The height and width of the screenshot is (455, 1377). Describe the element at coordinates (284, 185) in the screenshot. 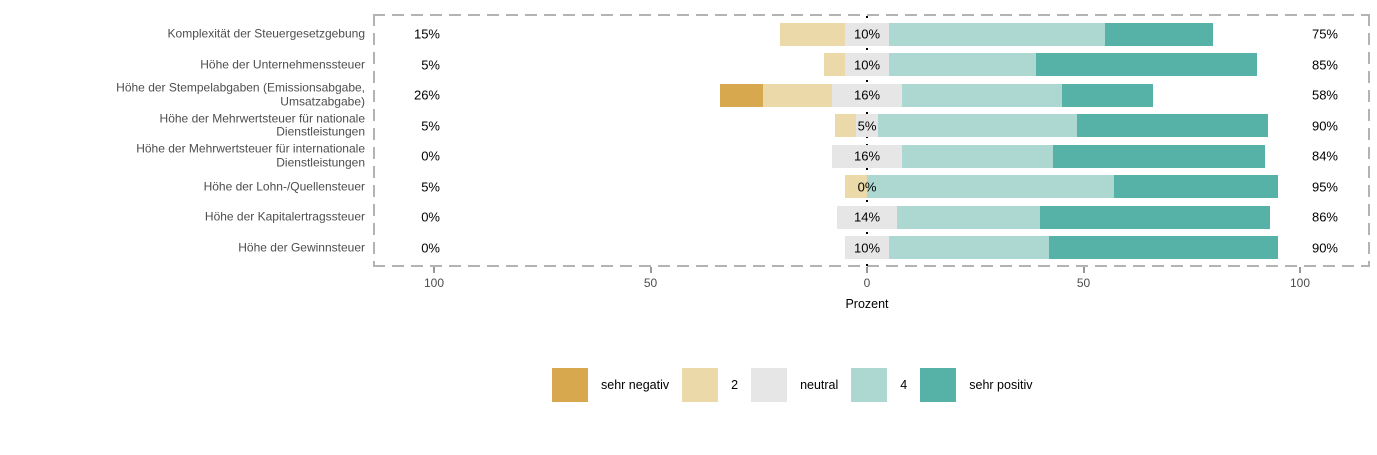

I see `category-label: Höhe der Lohn-/Quellensteuer` at that location.